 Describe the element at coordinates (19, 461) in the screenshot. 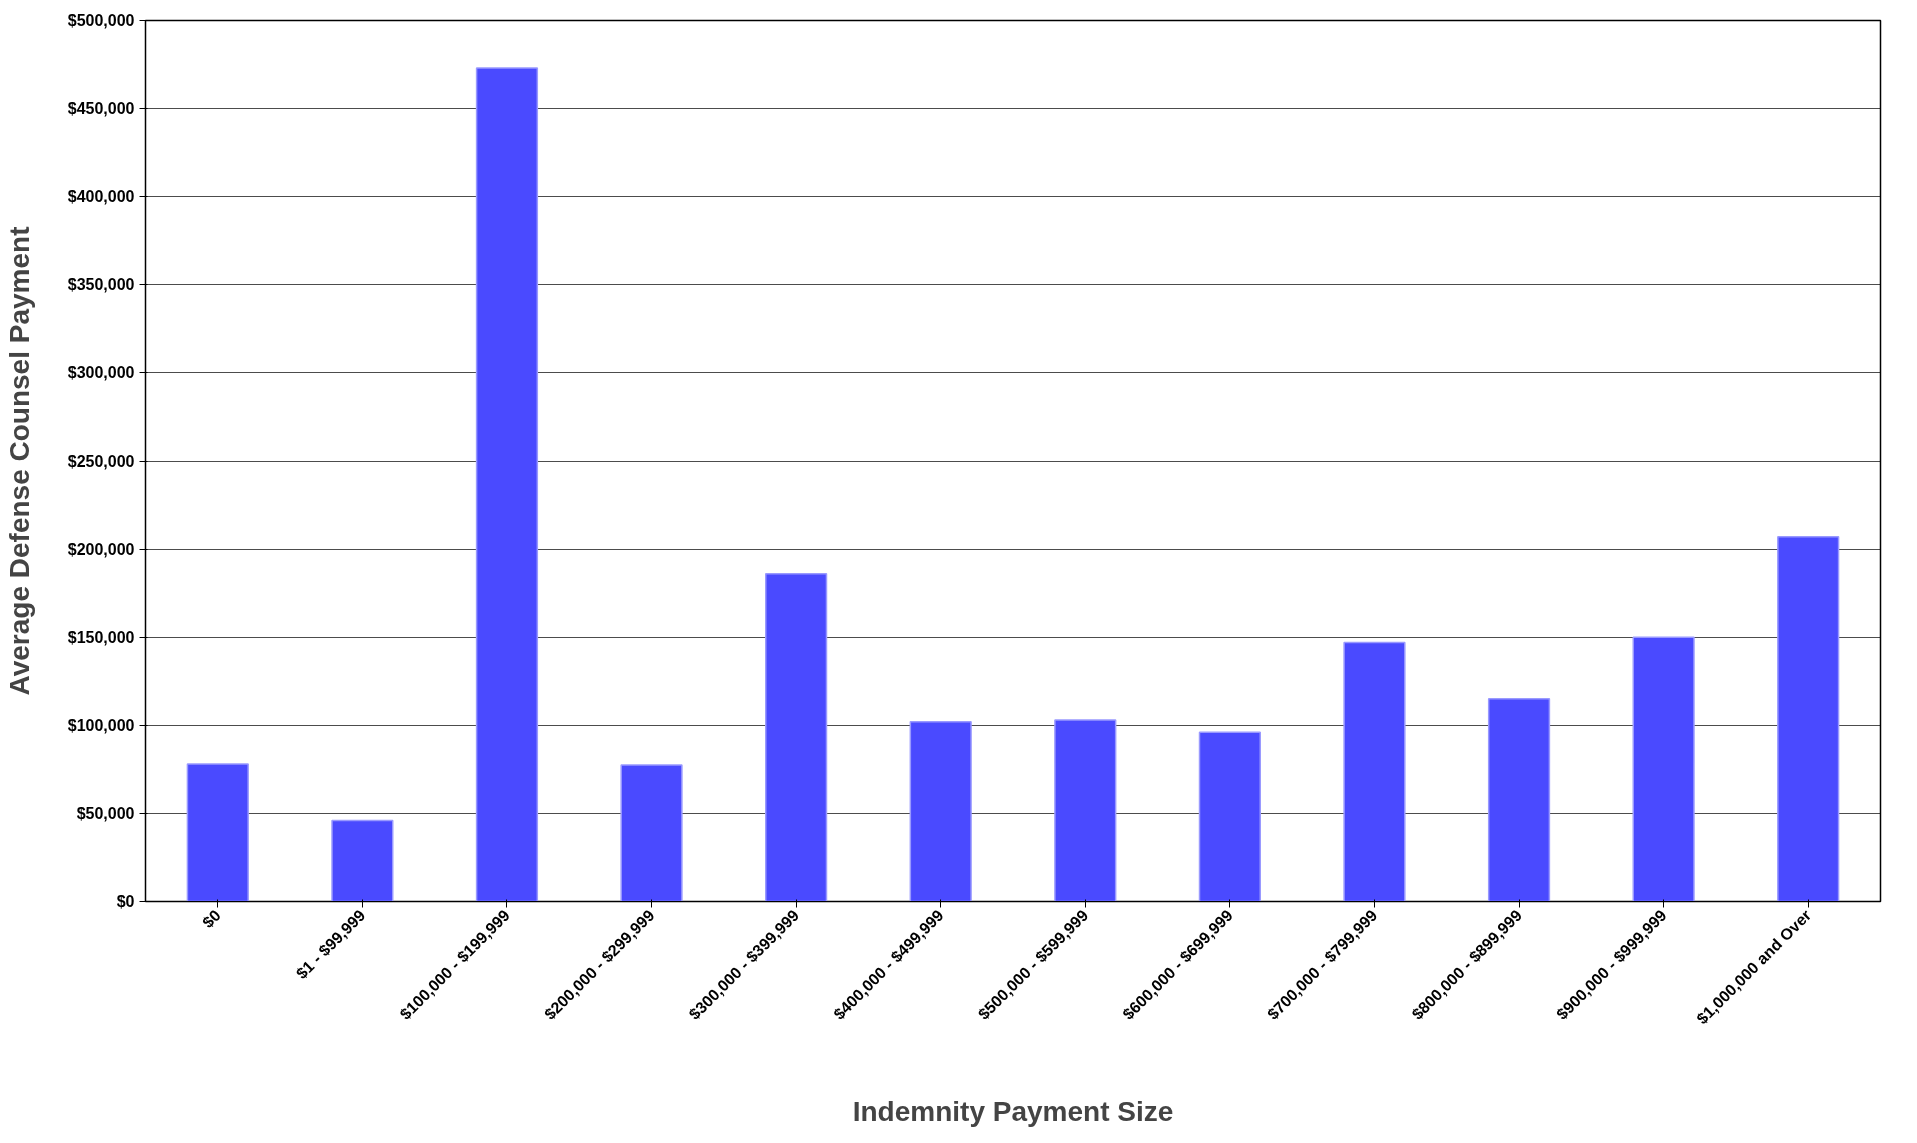

I see `y-axis-title: Average Defense Counsel Payment` at that location.